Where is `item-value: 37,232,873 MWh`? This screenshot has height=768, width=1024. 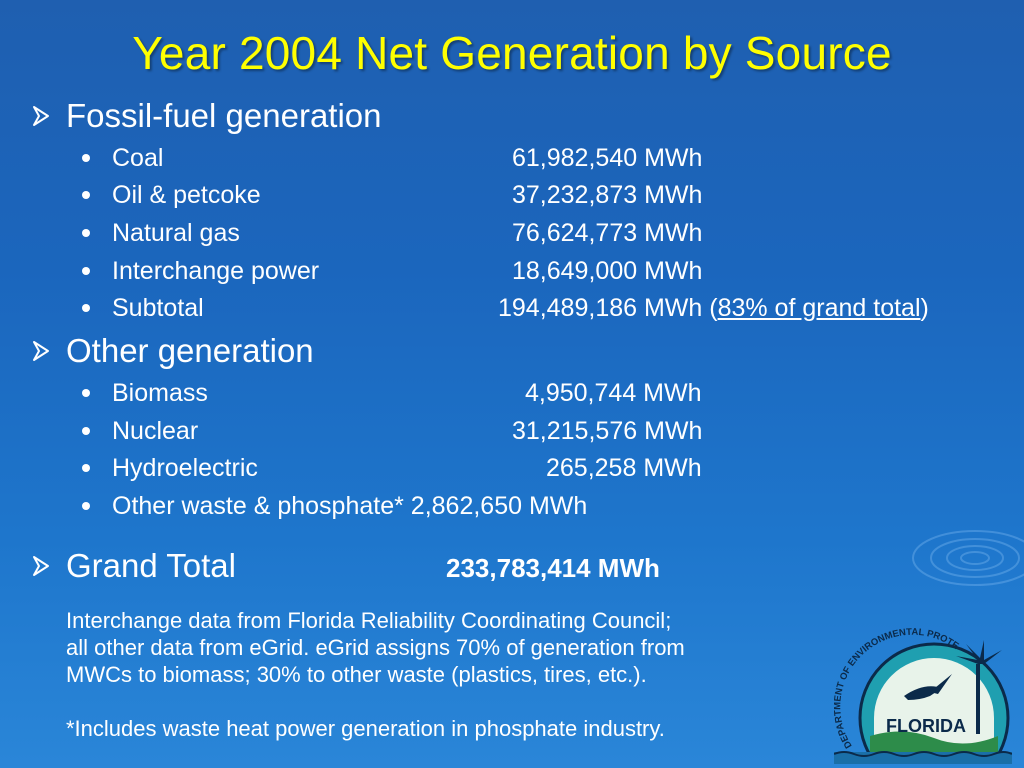 item-value: 37,232,873 MWh is located at coordinates (607, 195).